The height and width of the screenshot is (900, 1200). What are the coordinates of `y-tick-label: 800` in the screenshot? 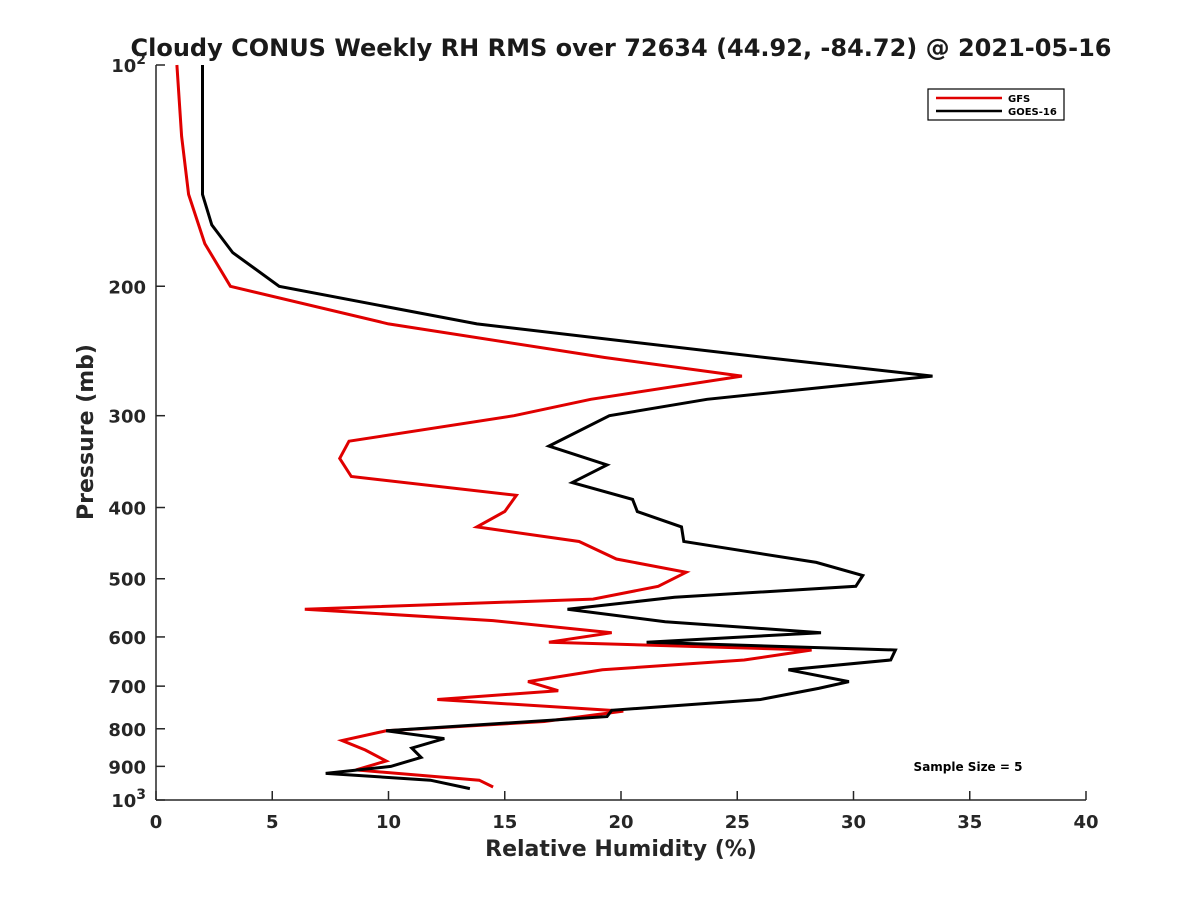 It's located at (127, 730).